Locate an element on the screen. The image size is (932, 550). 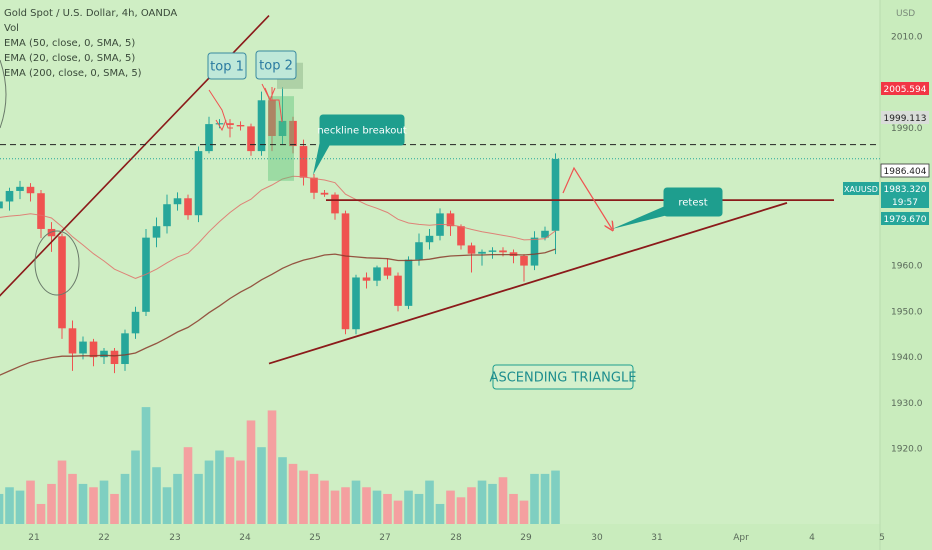
neckline-annotation-box is located at coordinates (362, 130).